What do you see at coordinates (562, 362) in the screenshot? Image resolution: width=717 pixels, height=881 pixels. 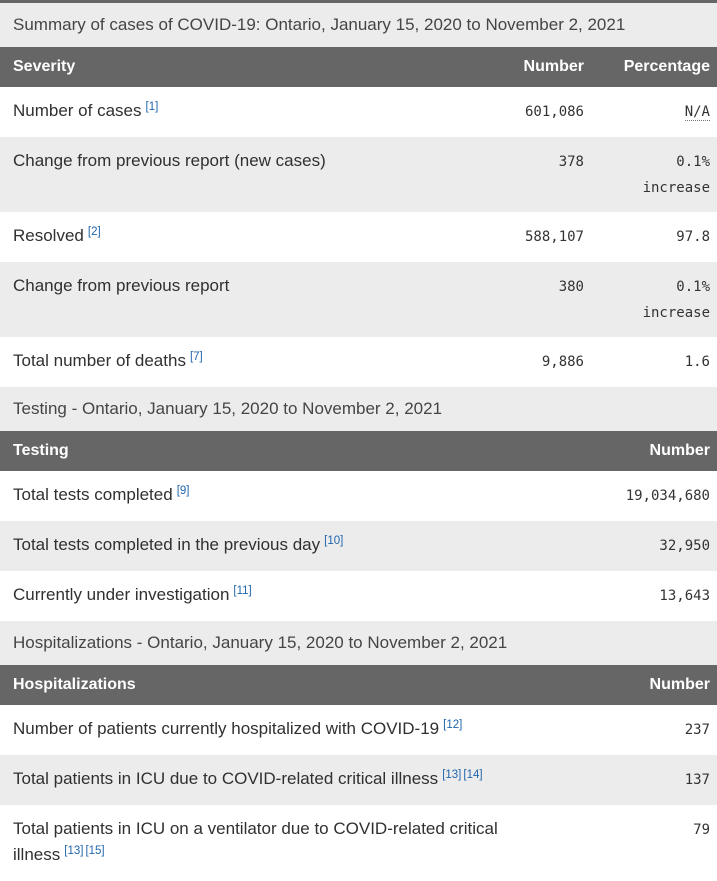 I see `number-value: 9,886` at bounding box center [562, 362].